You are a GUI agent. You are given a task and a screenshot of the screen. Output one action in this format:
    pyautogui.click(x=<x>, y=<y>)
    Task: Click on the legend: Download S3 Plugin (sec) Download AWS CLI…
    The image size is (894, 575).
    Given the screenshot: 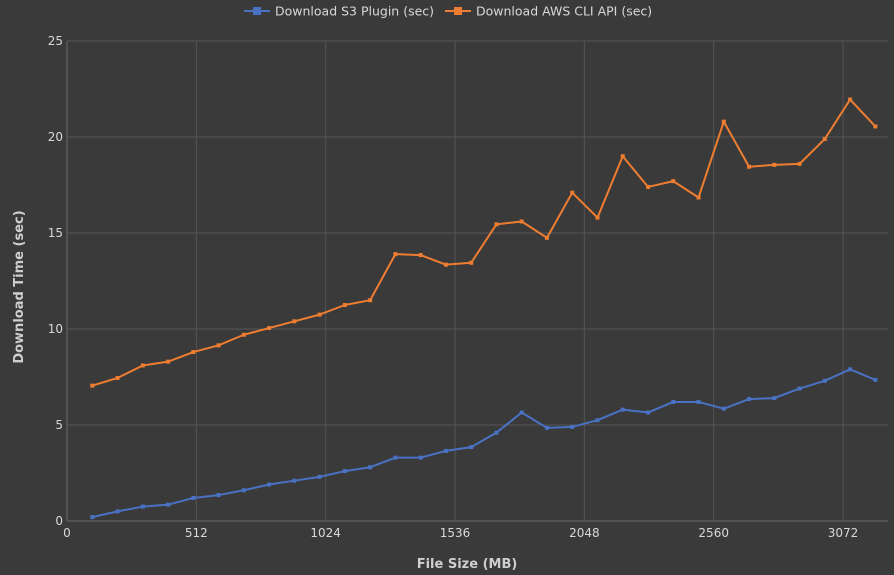 What is the action you would take?
    pyautogui.click(x=448, y=11)
    